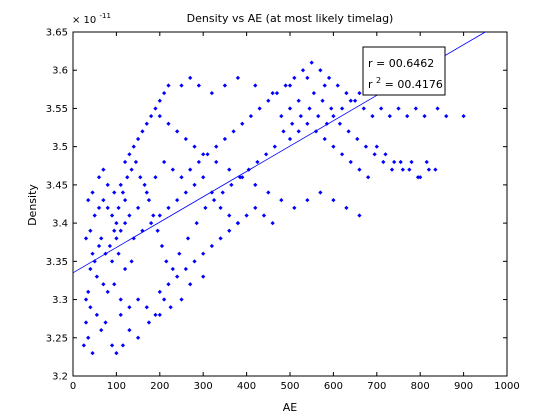 The width and height of the screenshot is (560, 420). I want to click on chart-title: Density vs AE (at most likely timelag), so click(290, 18).